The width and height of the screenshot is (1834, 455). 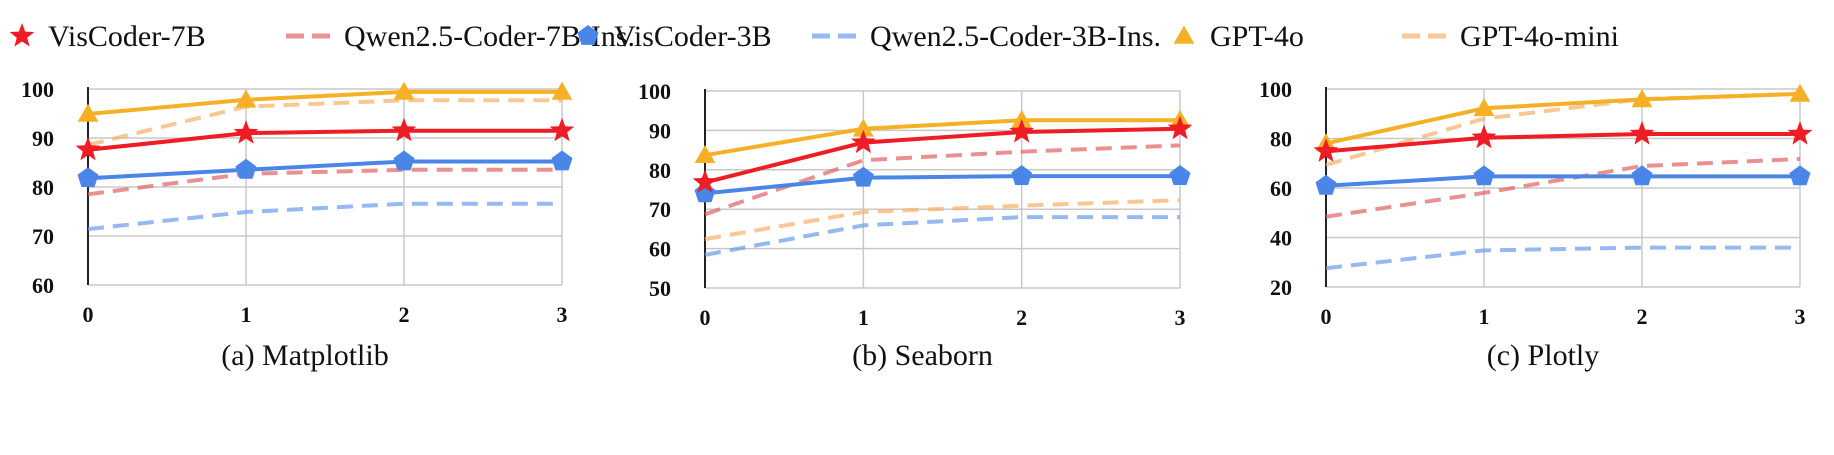 I want to click on y-tick-label: 90, so click(x=43, y=138).